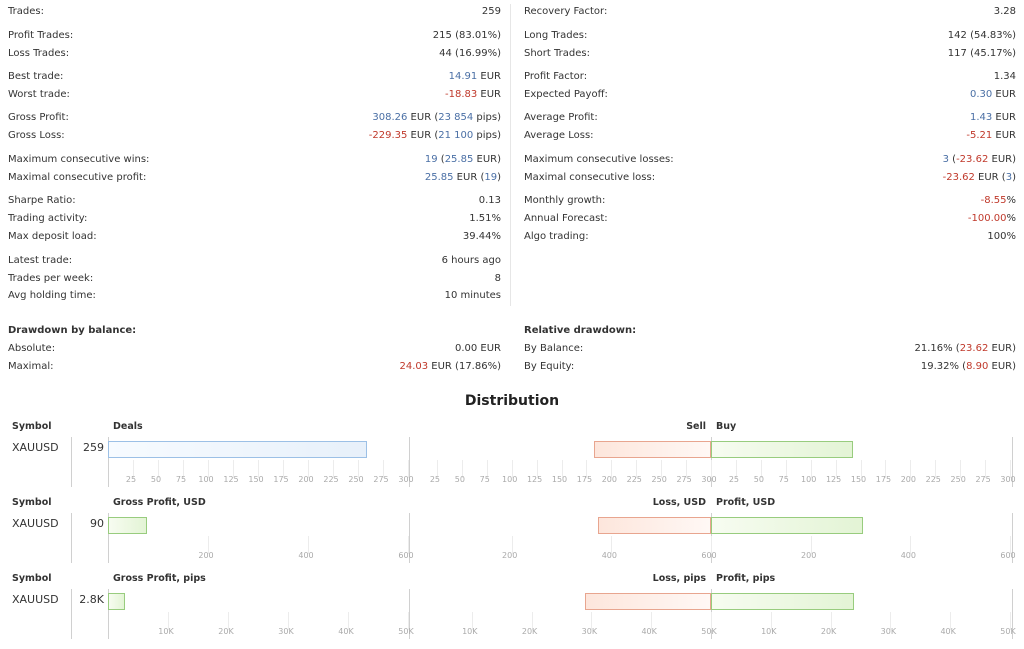 This screenshot has width=1024, height=649. I want to click on neg-axis-tick-label: 125, so click(534, 479).